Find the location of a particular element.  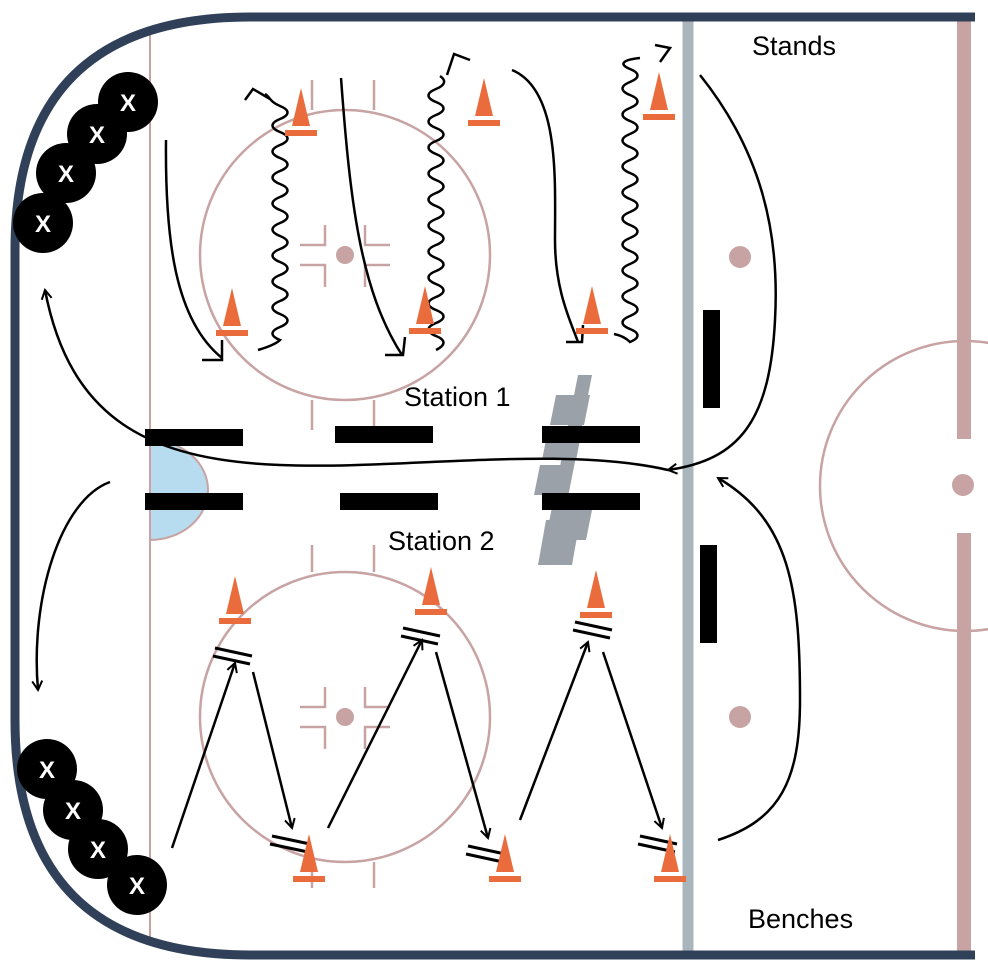

player-group-bottom: X X X X is located at coordinates (92, 827).